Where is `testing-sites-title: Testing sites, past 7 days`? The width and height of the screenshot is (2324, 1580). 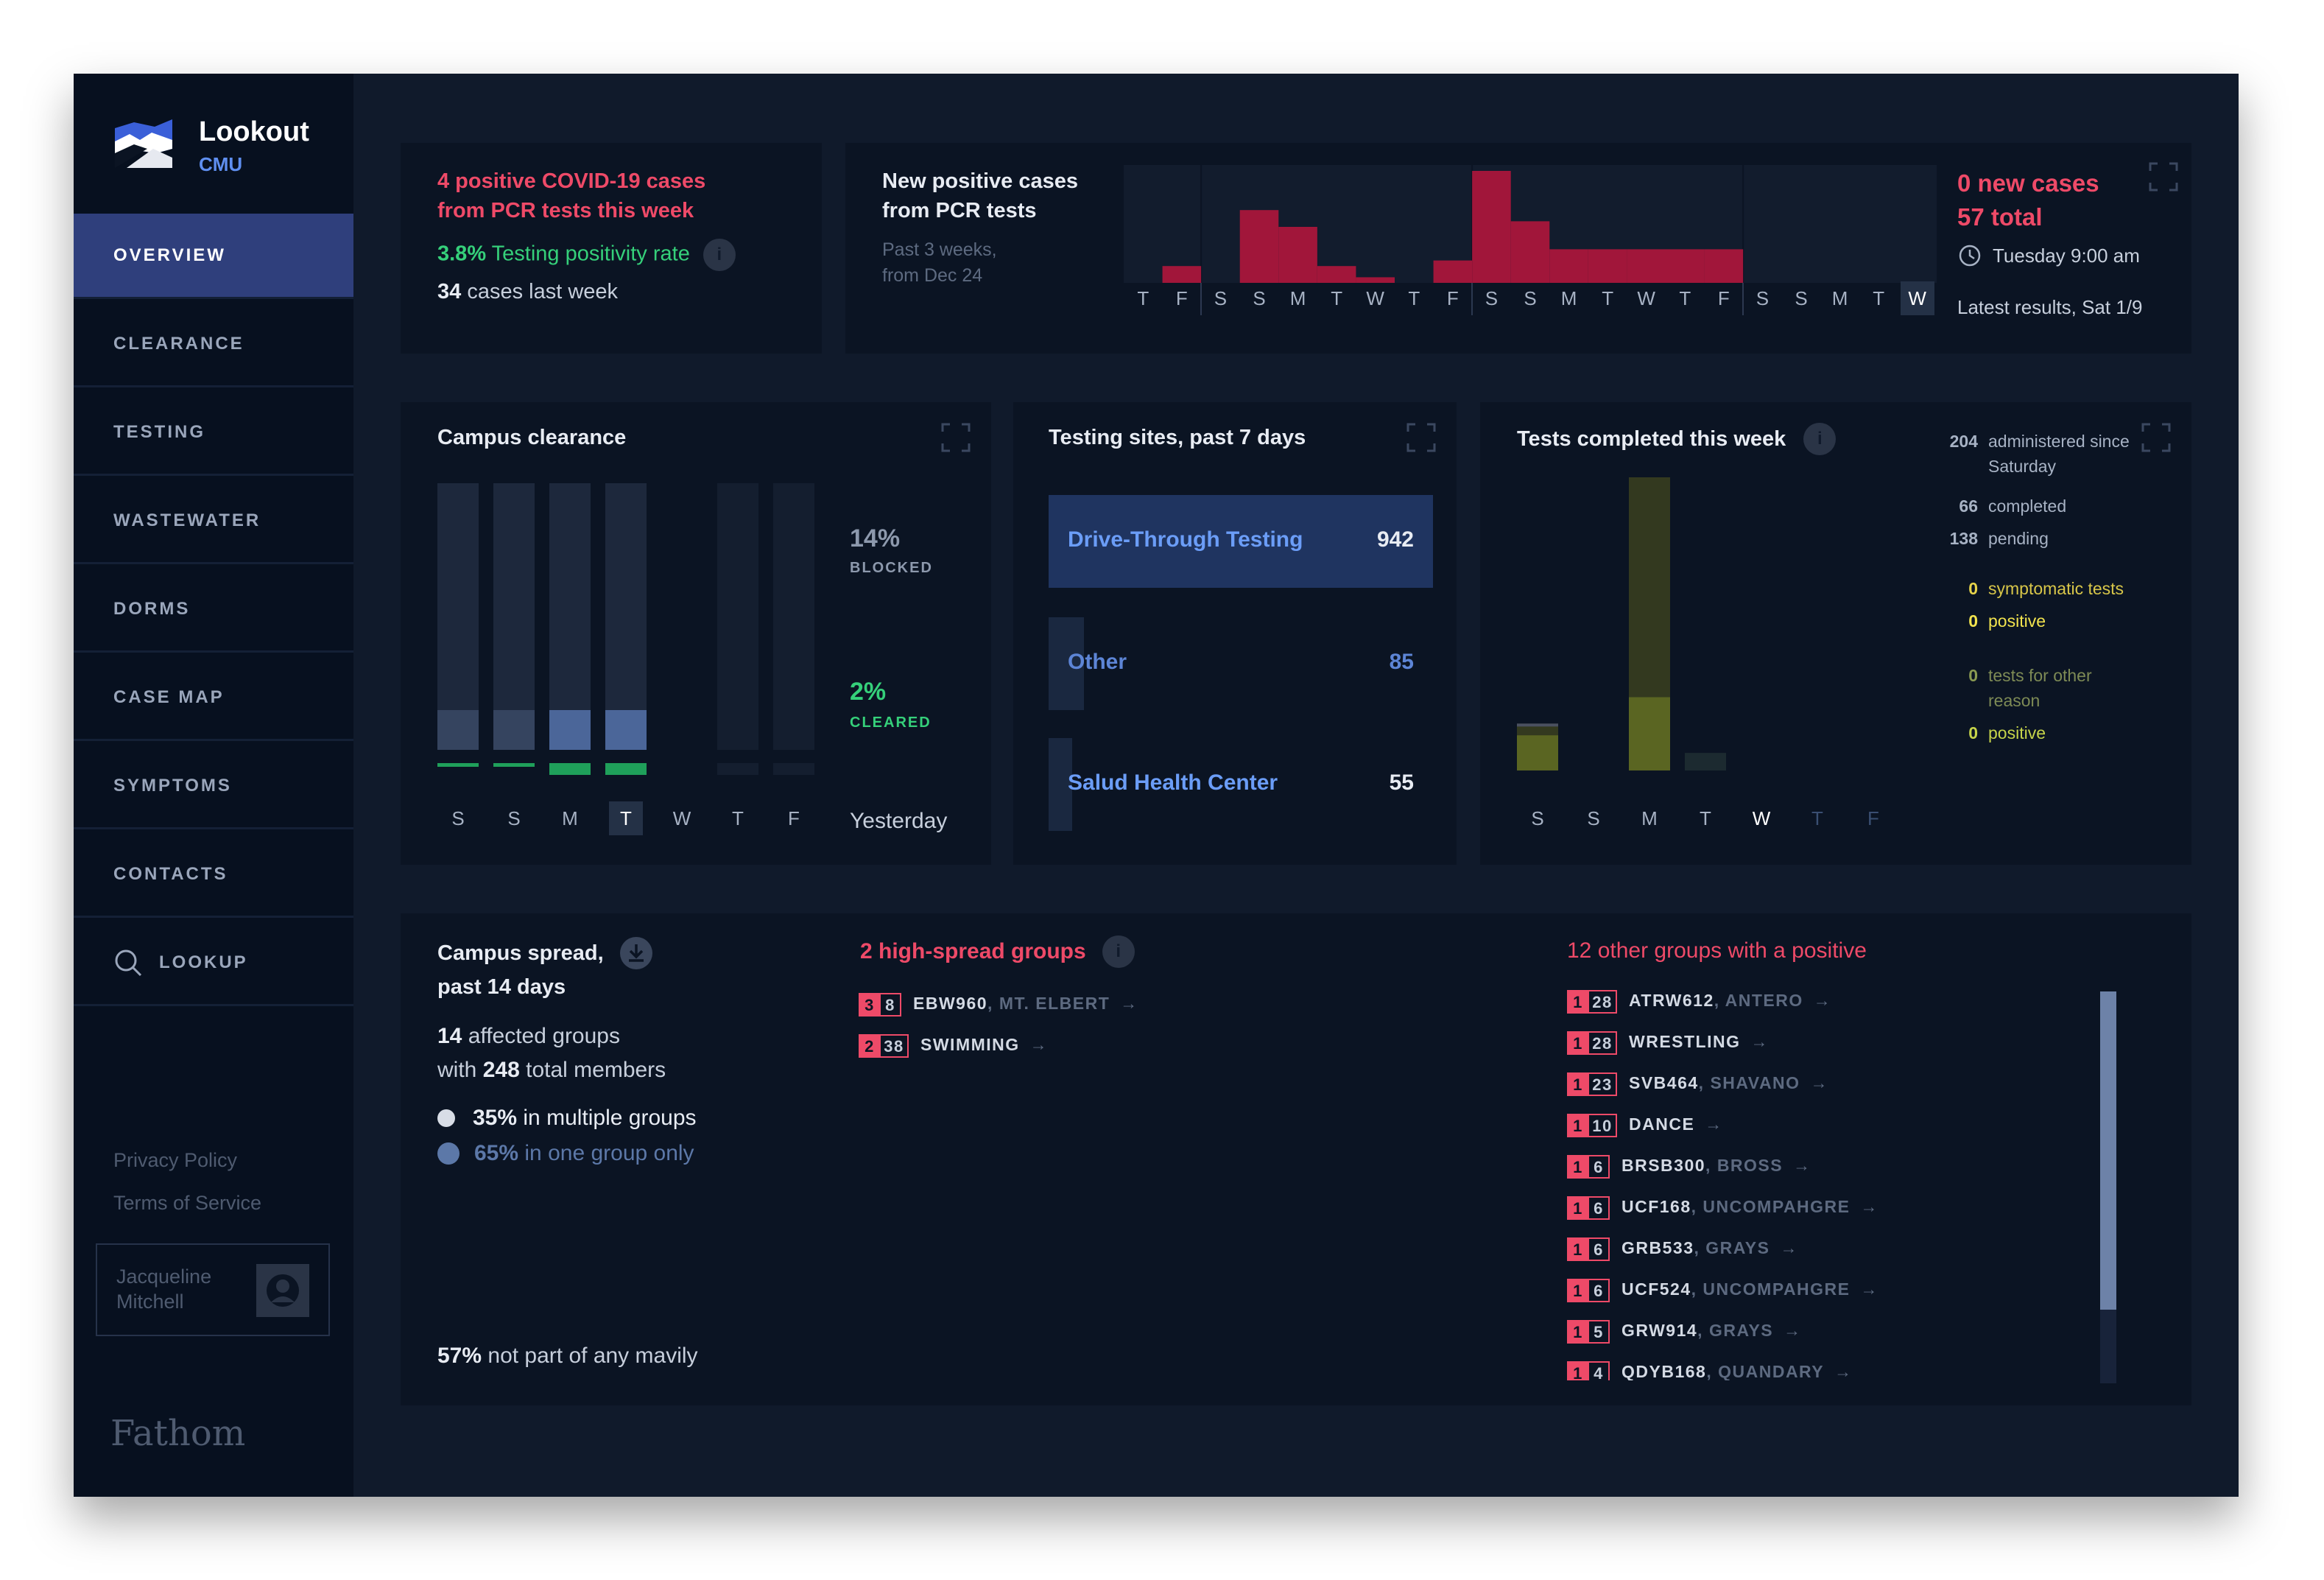 testing-sites-title: Testing sites, past 7 days is located at coordinates (1178, 437).